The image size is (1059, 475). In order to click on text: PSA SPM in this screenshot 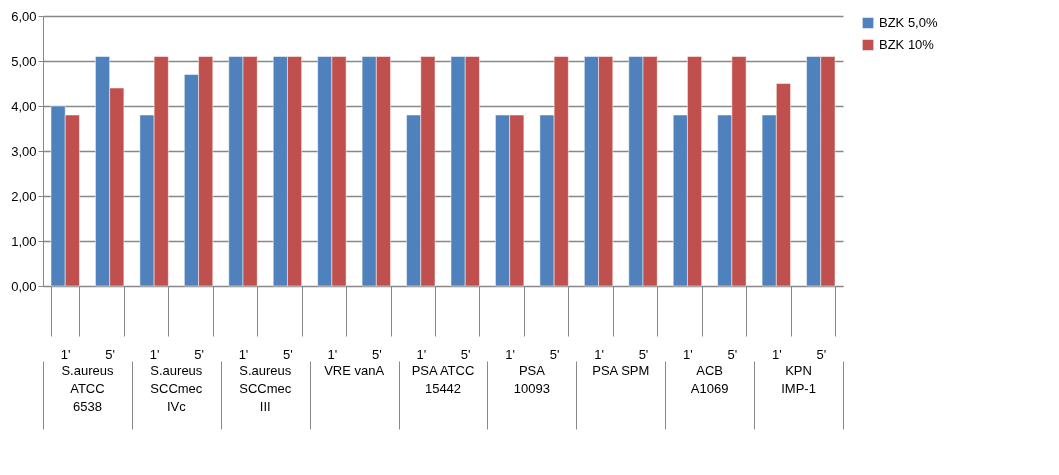, I will do `click(621, 370)`.